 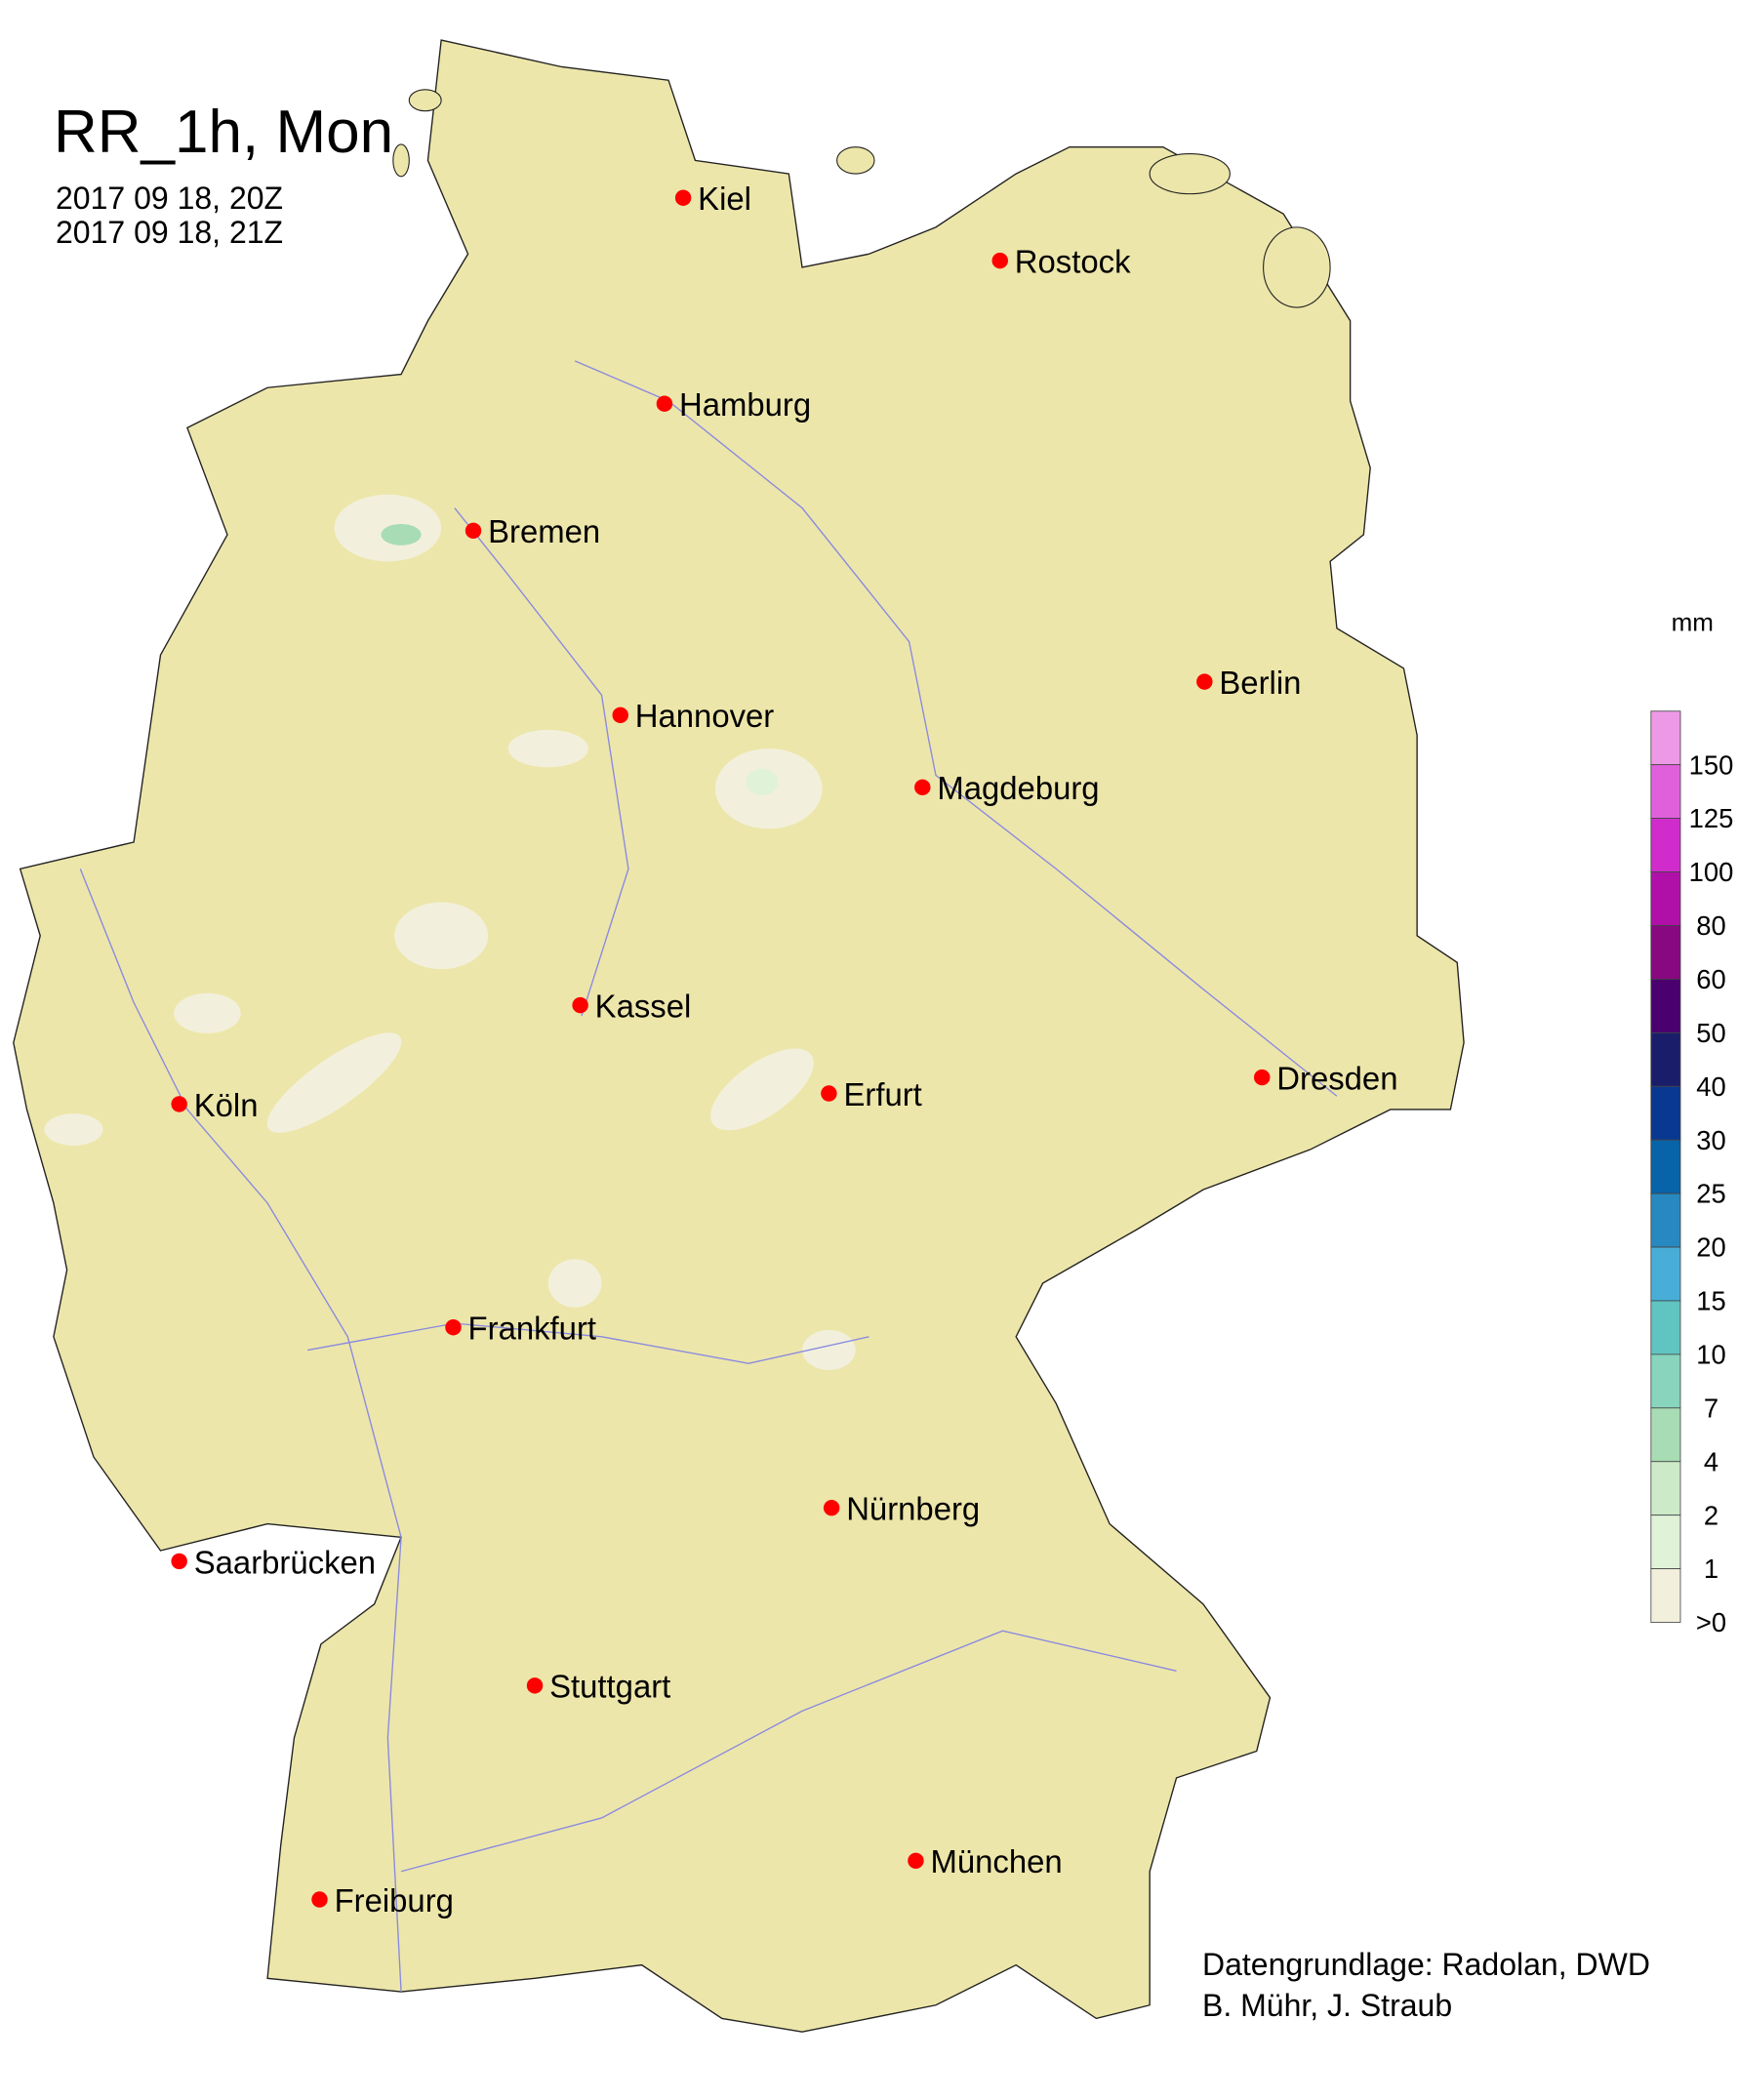 What do you see at coordinates (285, 1562) in the screenshot?
I see `city-label: Saarbrücken` at bounding box center [285, 1562].